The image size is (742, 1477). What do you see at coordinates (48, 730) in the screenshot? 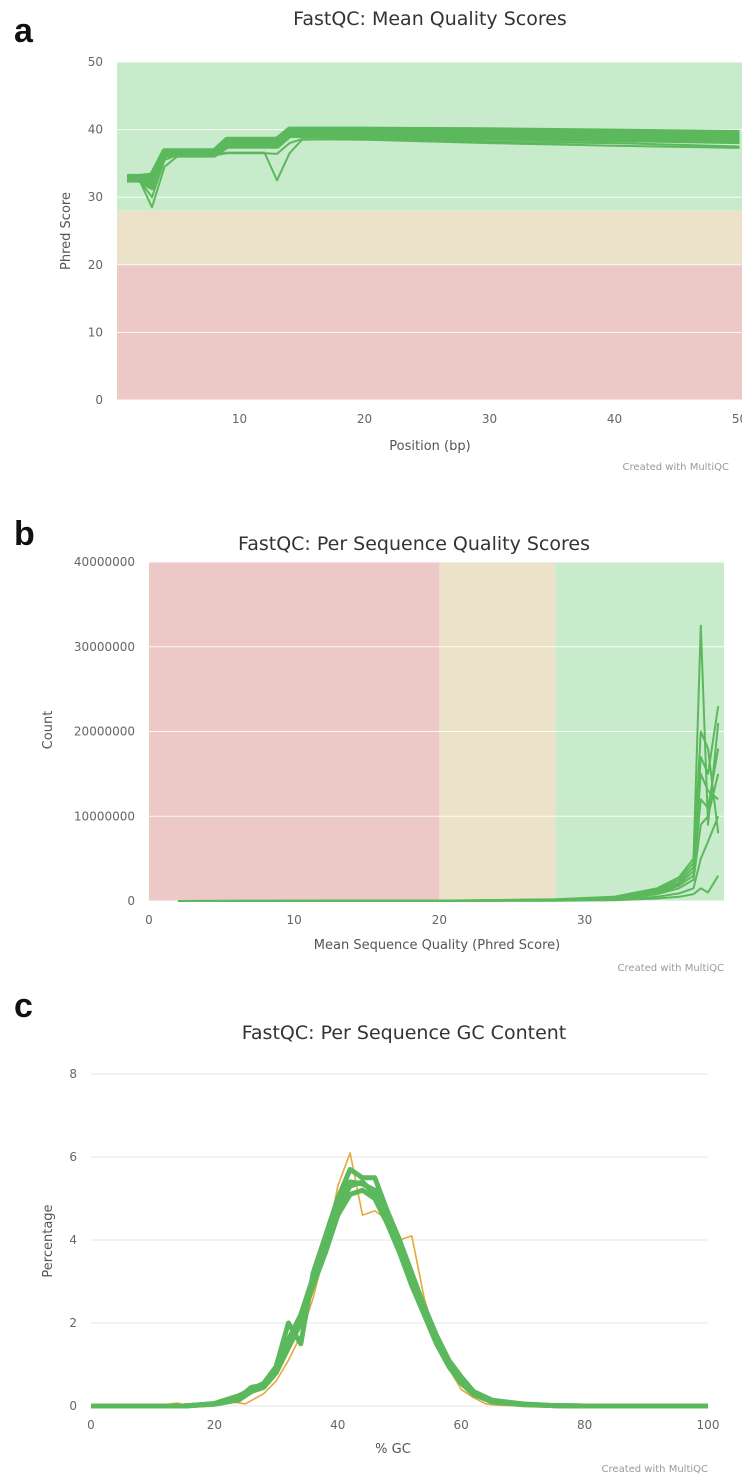
I see `y-axis-label: Count` at bounding box center [48, 730].